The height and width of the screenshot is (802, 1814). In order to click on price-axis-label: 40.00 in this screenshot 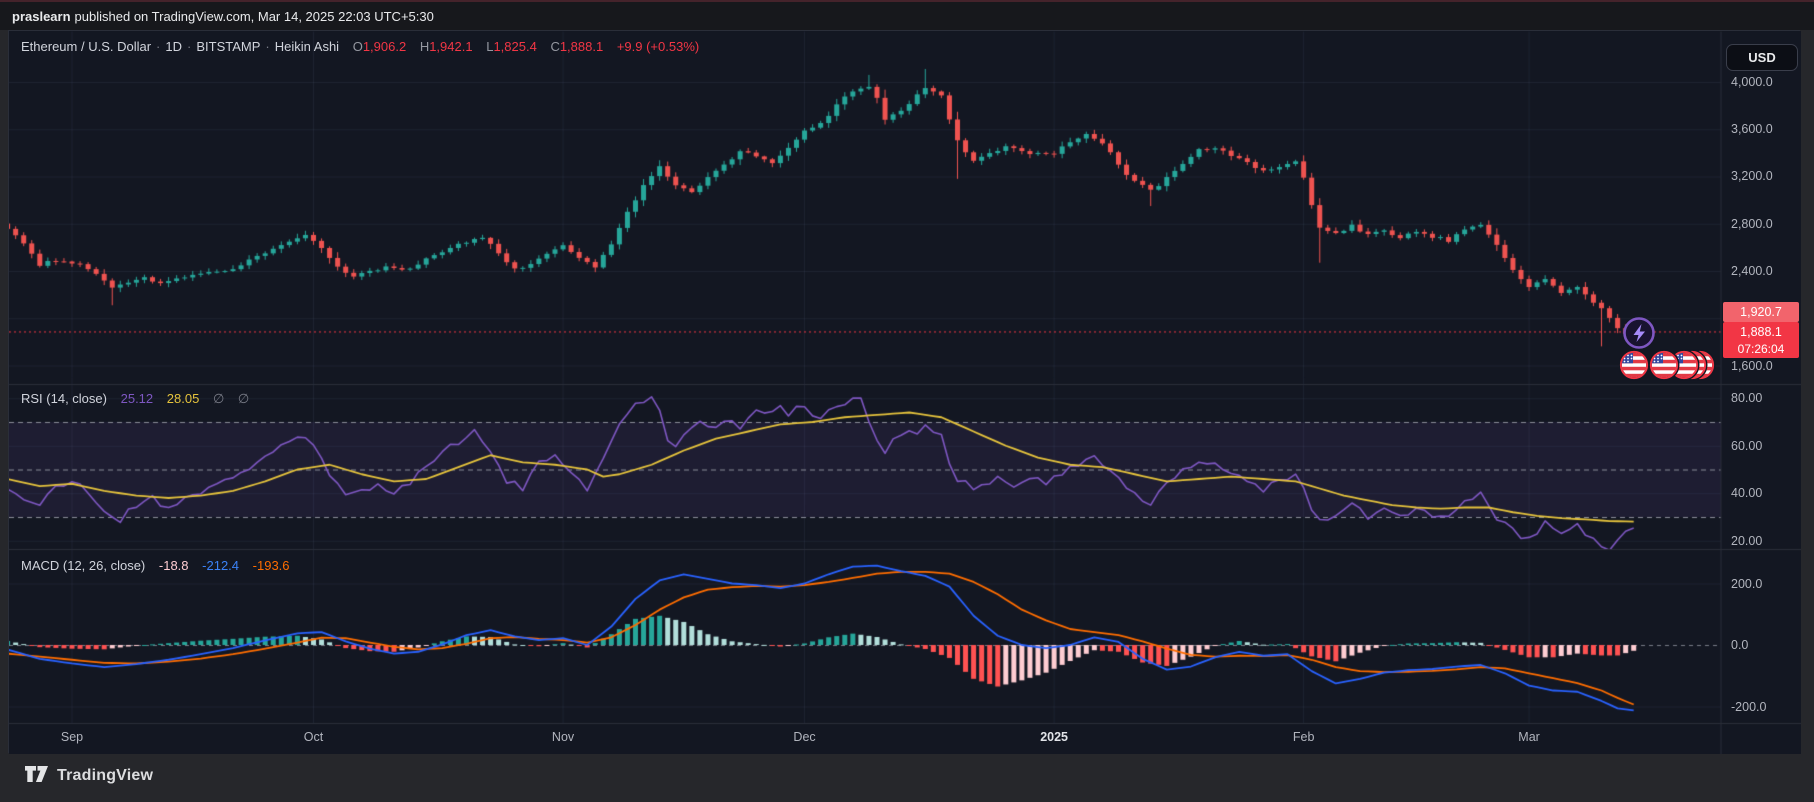, I will do `click(1747, 493)`.